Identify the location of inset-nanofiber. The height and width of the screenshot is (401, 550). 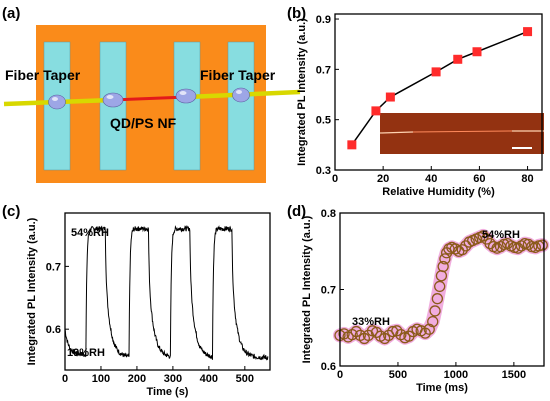
(462, 131).